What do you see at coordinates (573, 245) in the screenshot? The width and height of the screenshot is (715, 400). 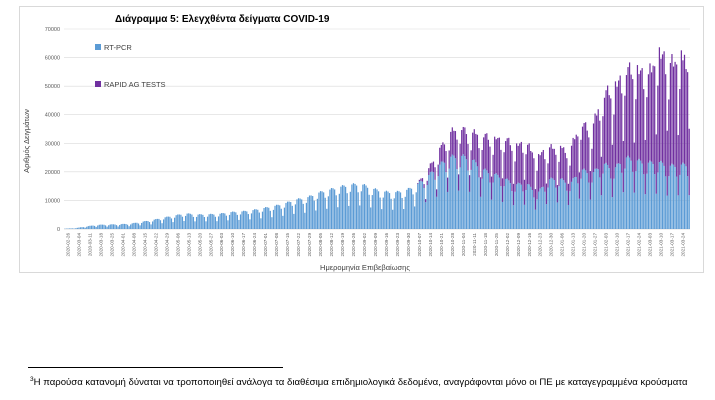 I see `x-tick-label: 2021-01-13` at bounding box center [573, 245].